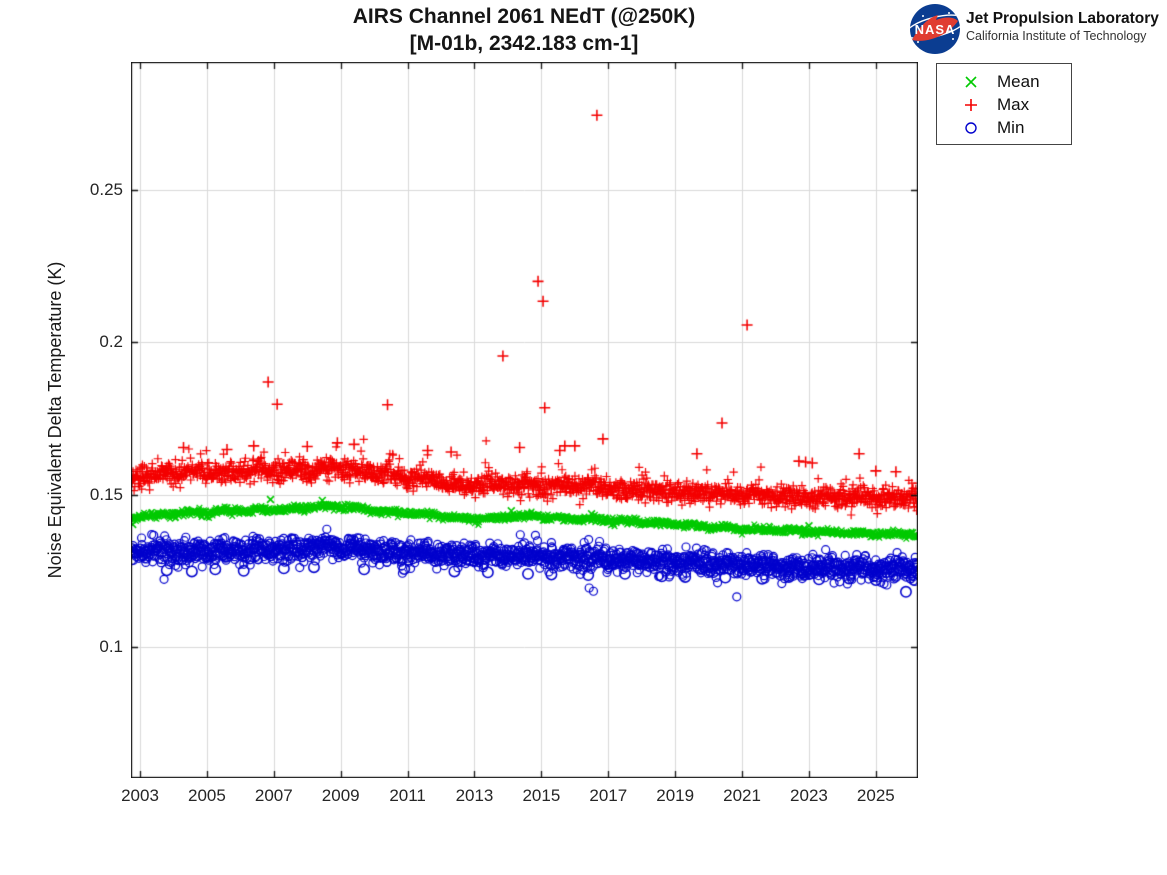  Describe the element at coordinates (608, 795) in the screenshot. I see `x-tick-label: 2017` at that location.